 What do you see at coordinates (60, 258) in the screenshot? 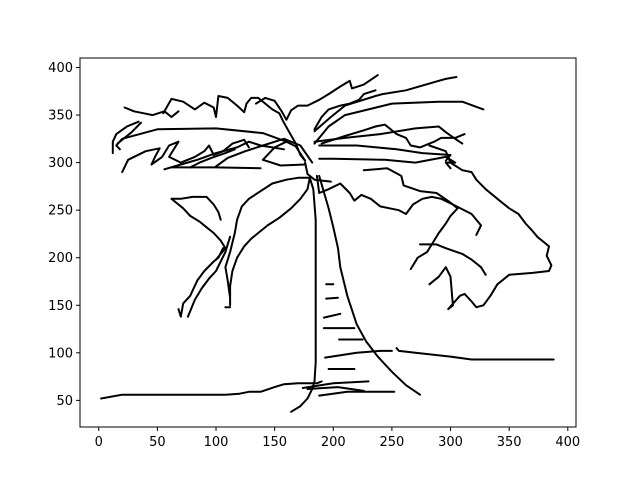
I see `y-tick-label: 200` at bounding box center [60, 258].